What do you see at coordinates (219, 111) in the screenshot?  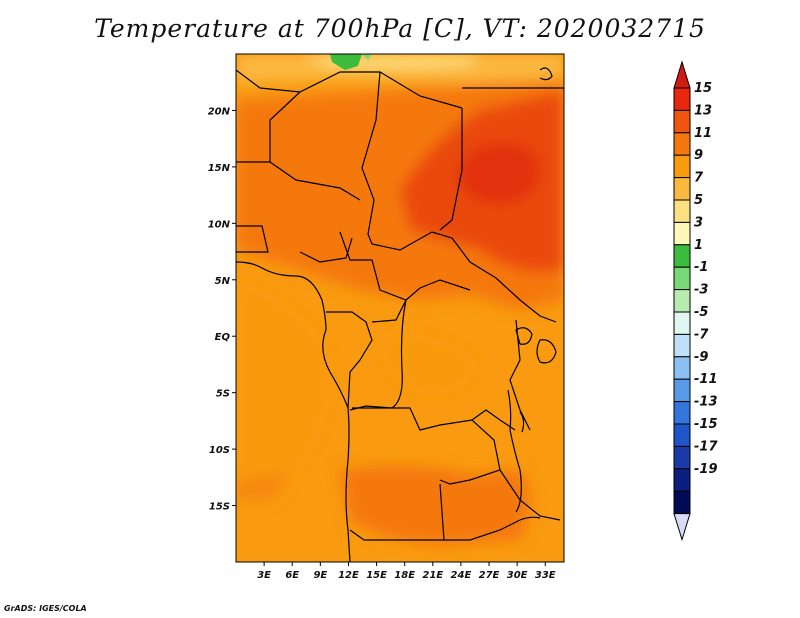 I see `y-tick-label: 20N` at bounding box center [219, 111].